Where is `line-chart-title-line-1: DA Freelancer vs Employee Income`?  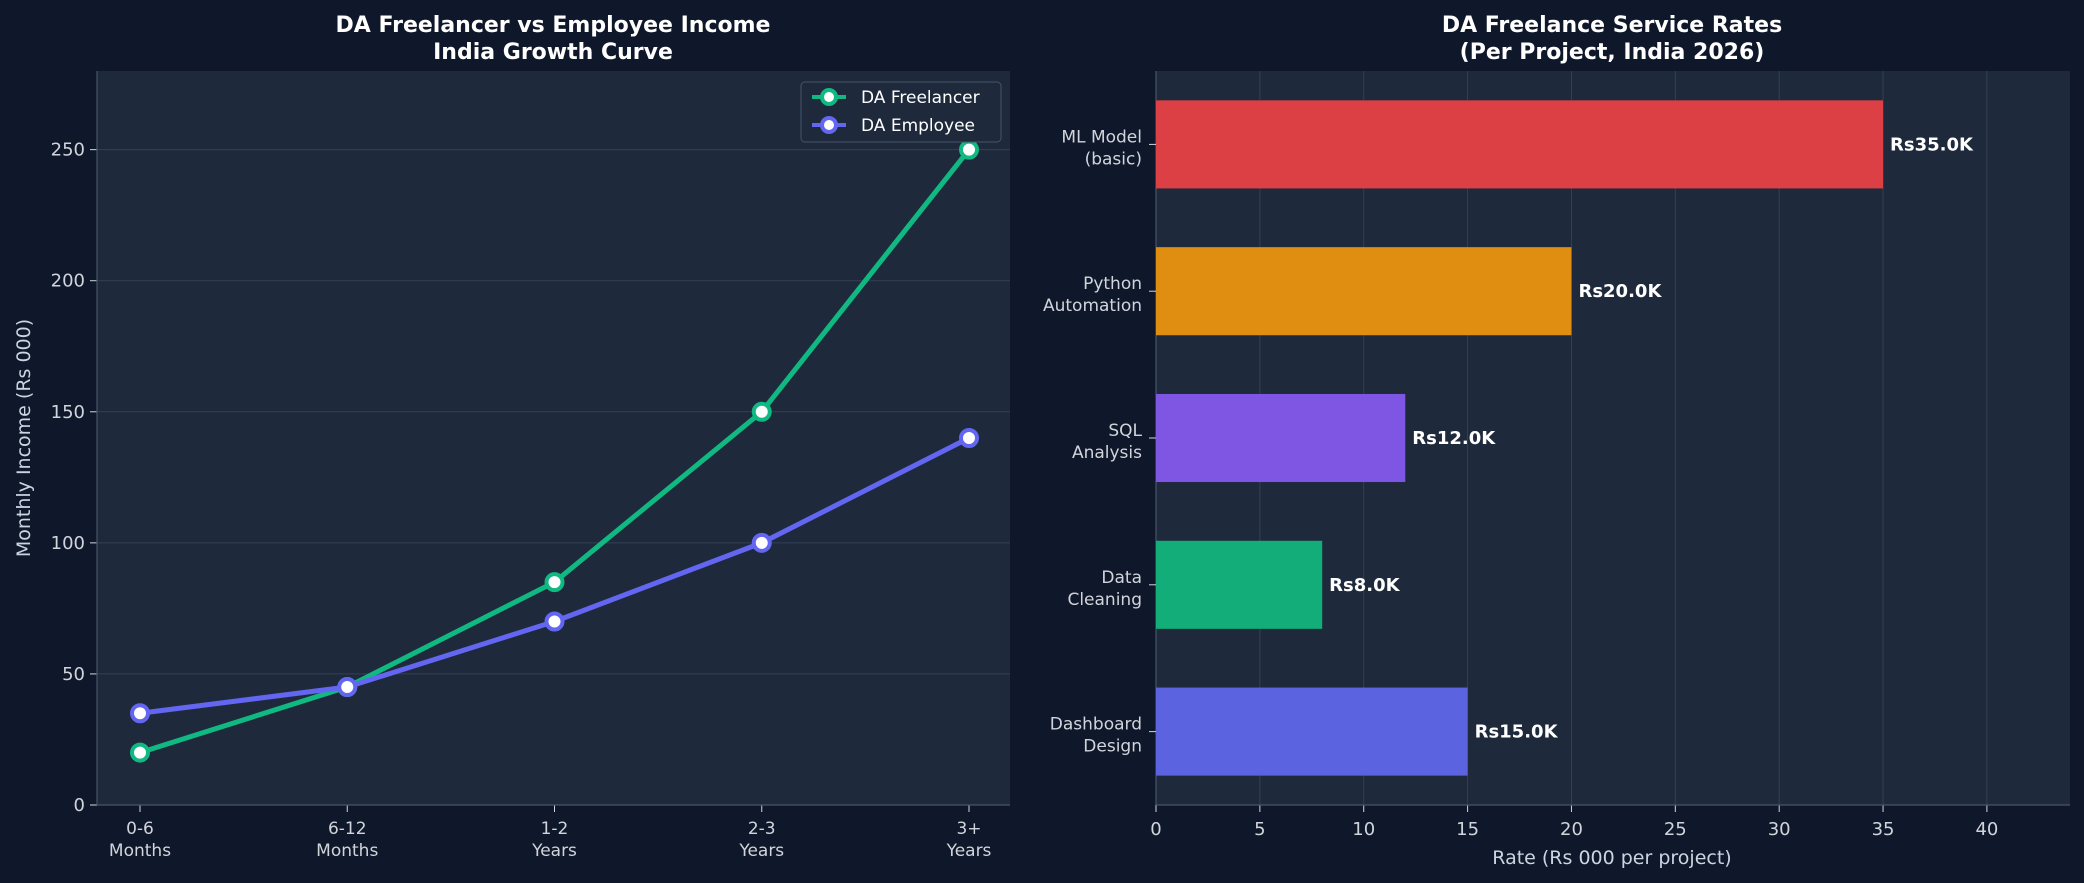
line-chart-title-line-1: DA Freelancer vs Employee Income is located at coordinates (553, 25).